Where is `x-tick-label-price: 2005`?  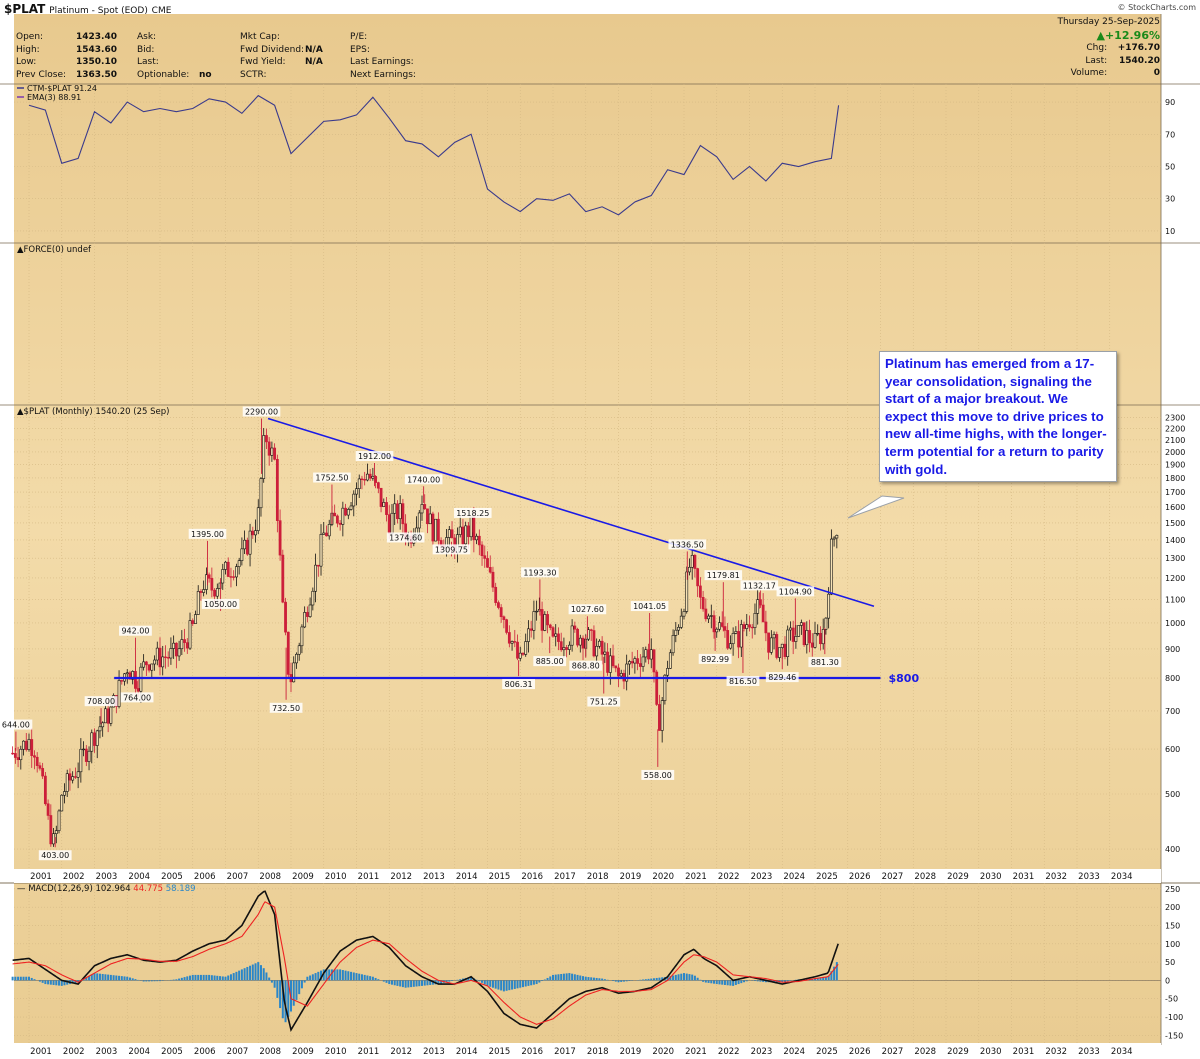
x-tick-label-price: 2005 is located at coordinates (172, 877).